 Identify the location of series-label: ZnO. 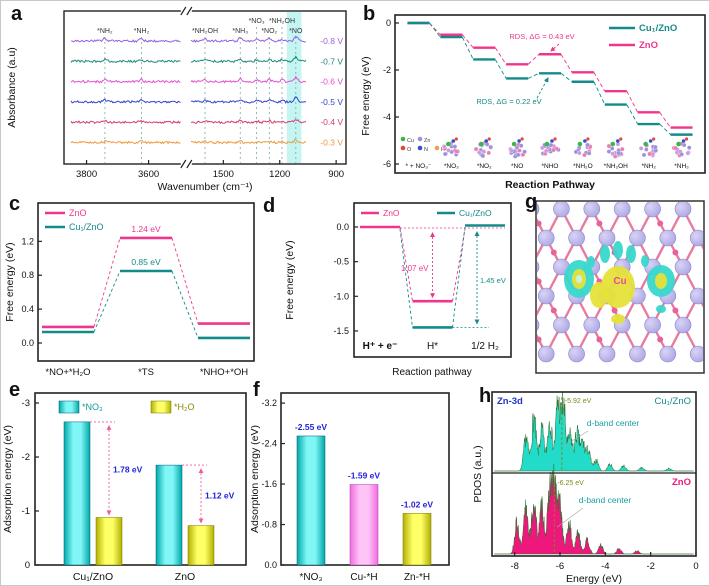
(681, 482).